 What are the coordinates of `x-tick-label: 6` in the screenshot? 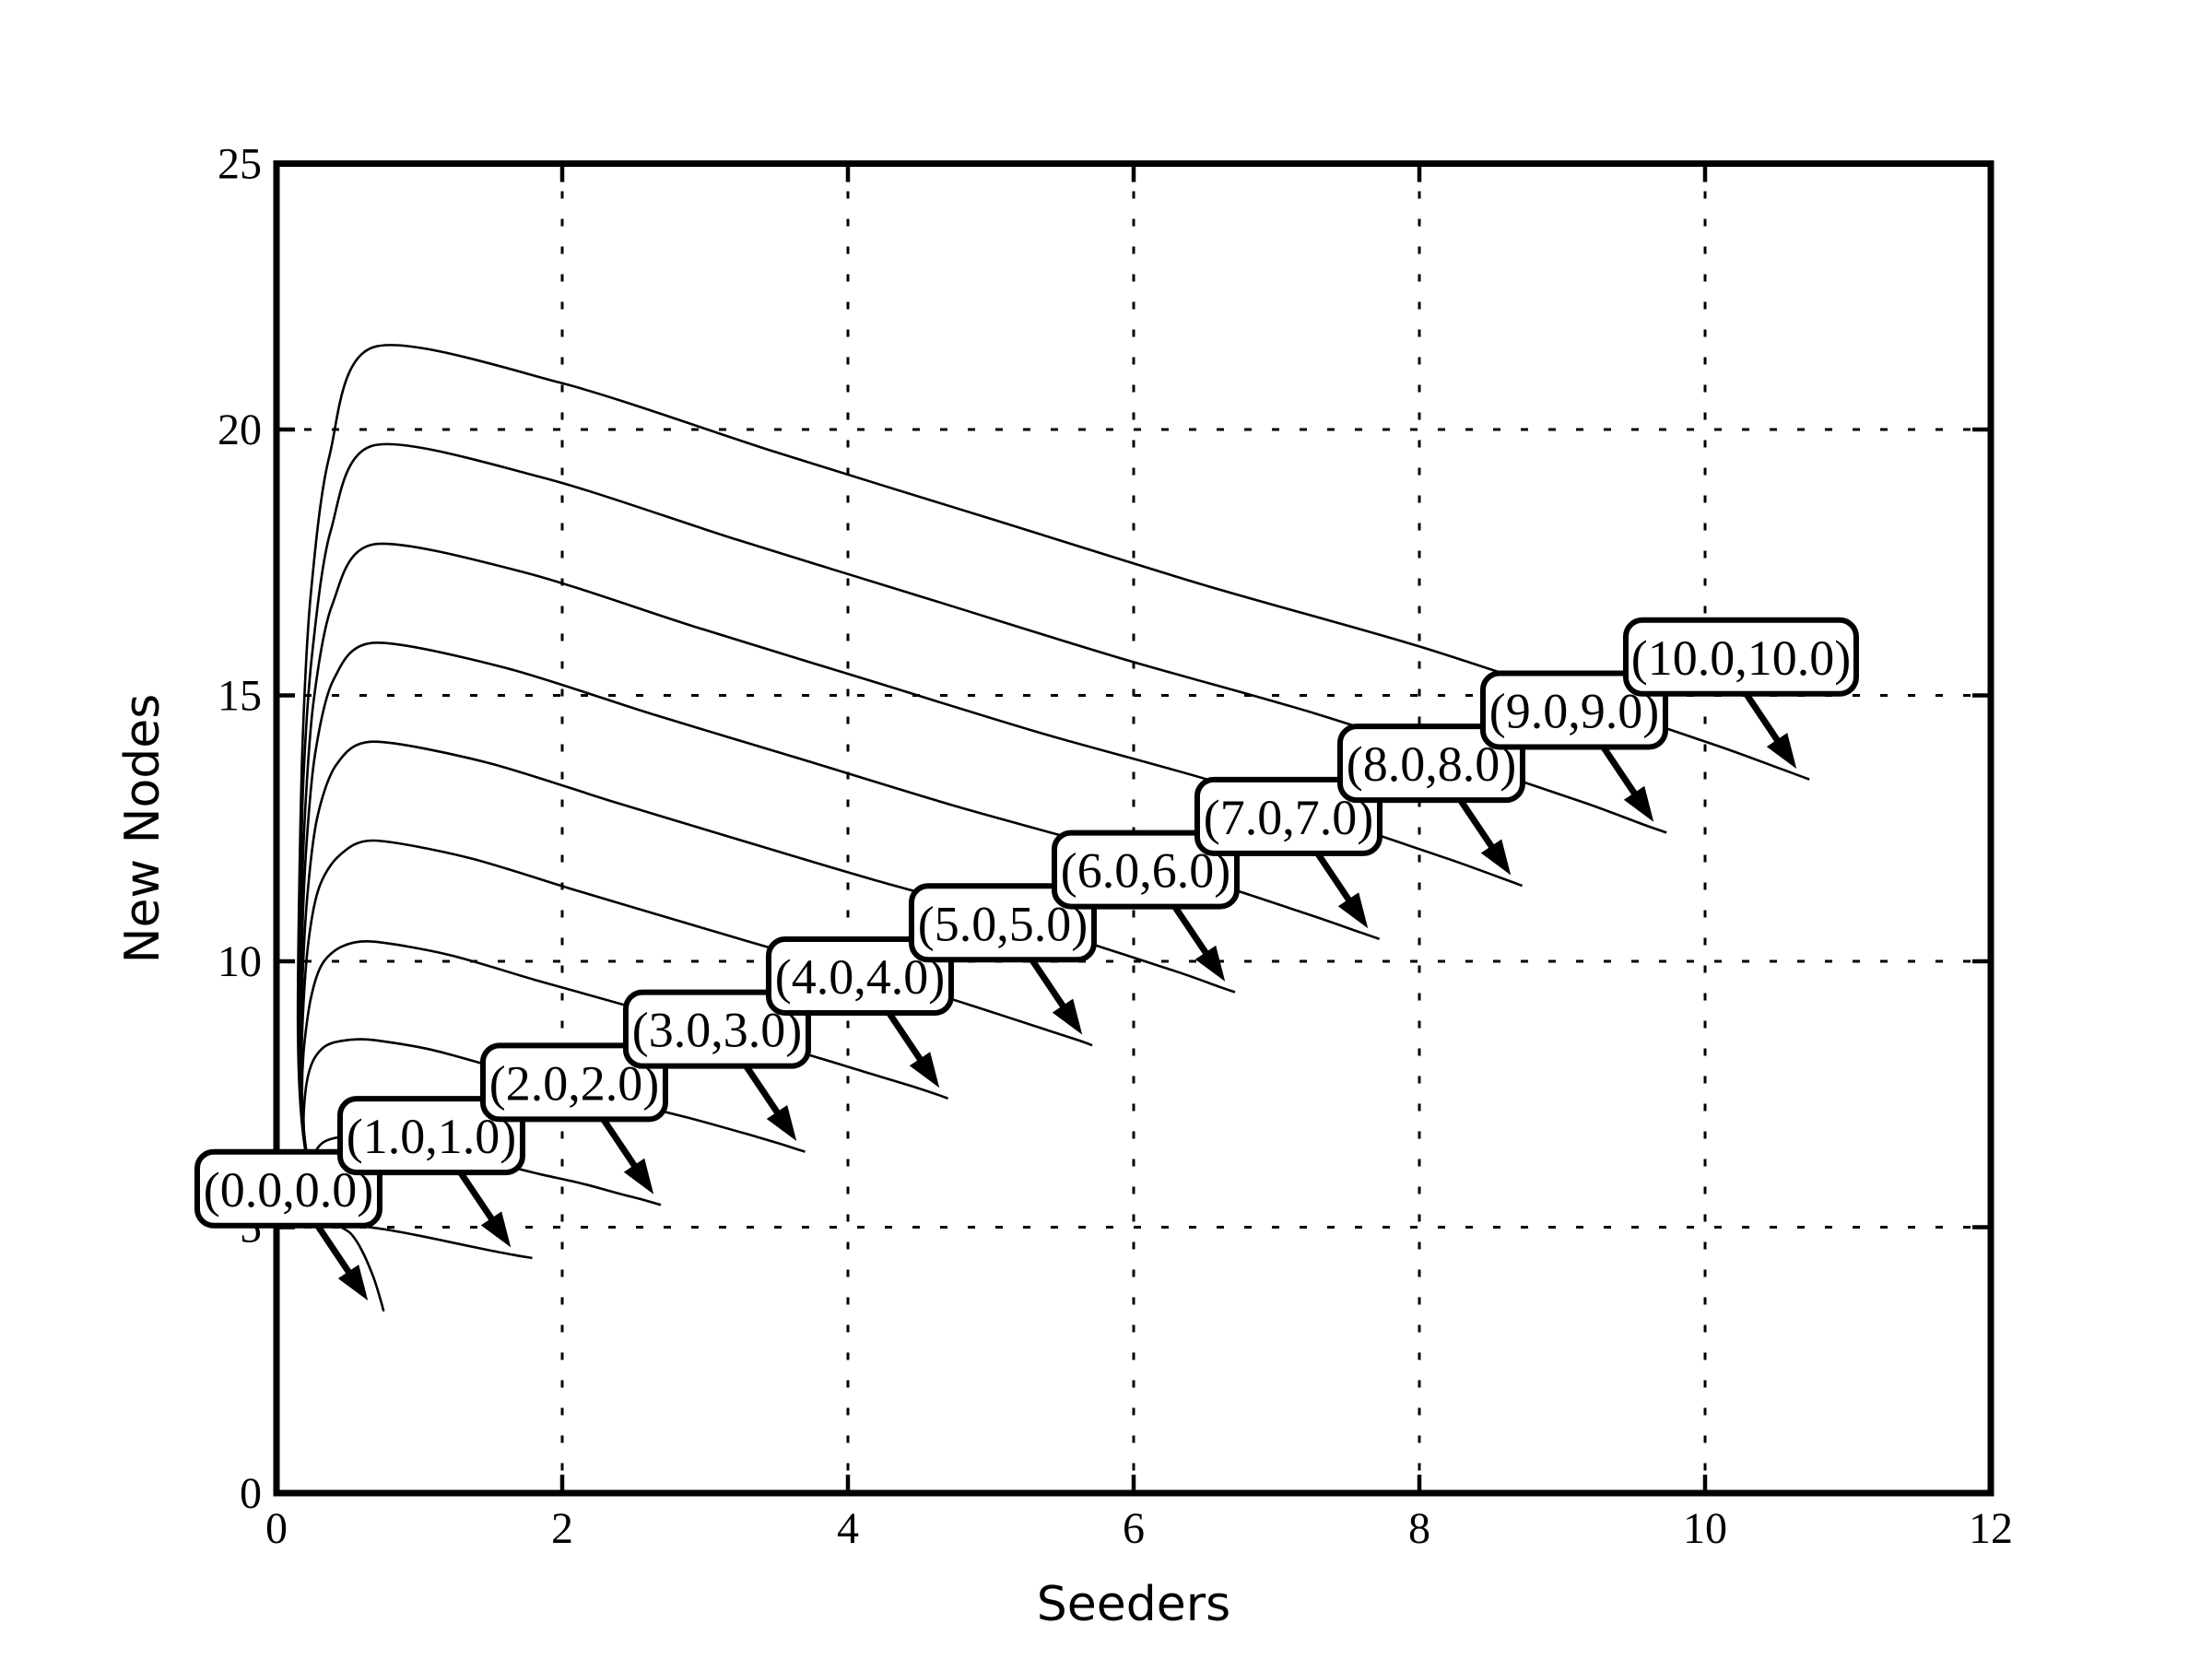 It's located at (1134, 1528).